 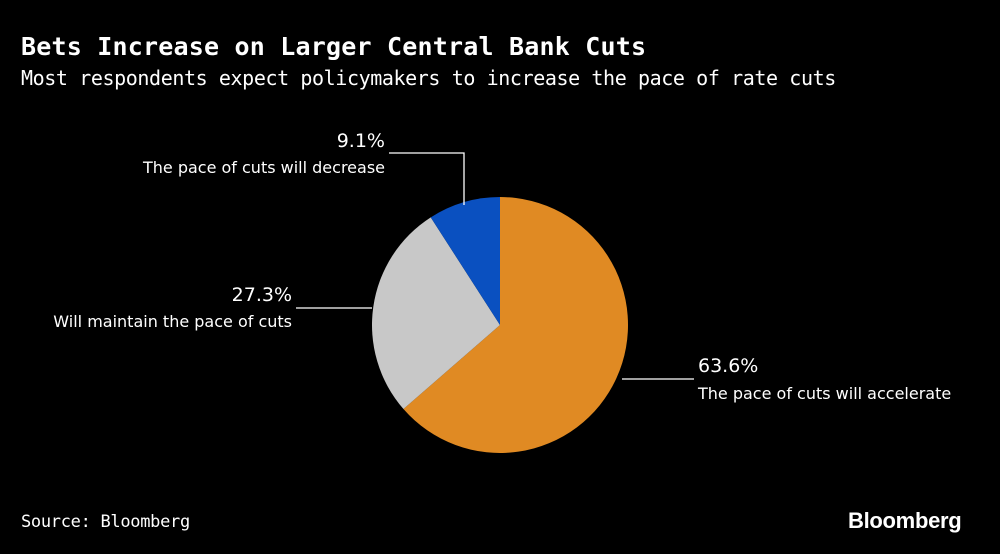 What do you see at coordinates (263, 167) in the screenshot?
I see `slice-label-decrease: The pace of cuts will decrease` at bounding box center [263, 167].